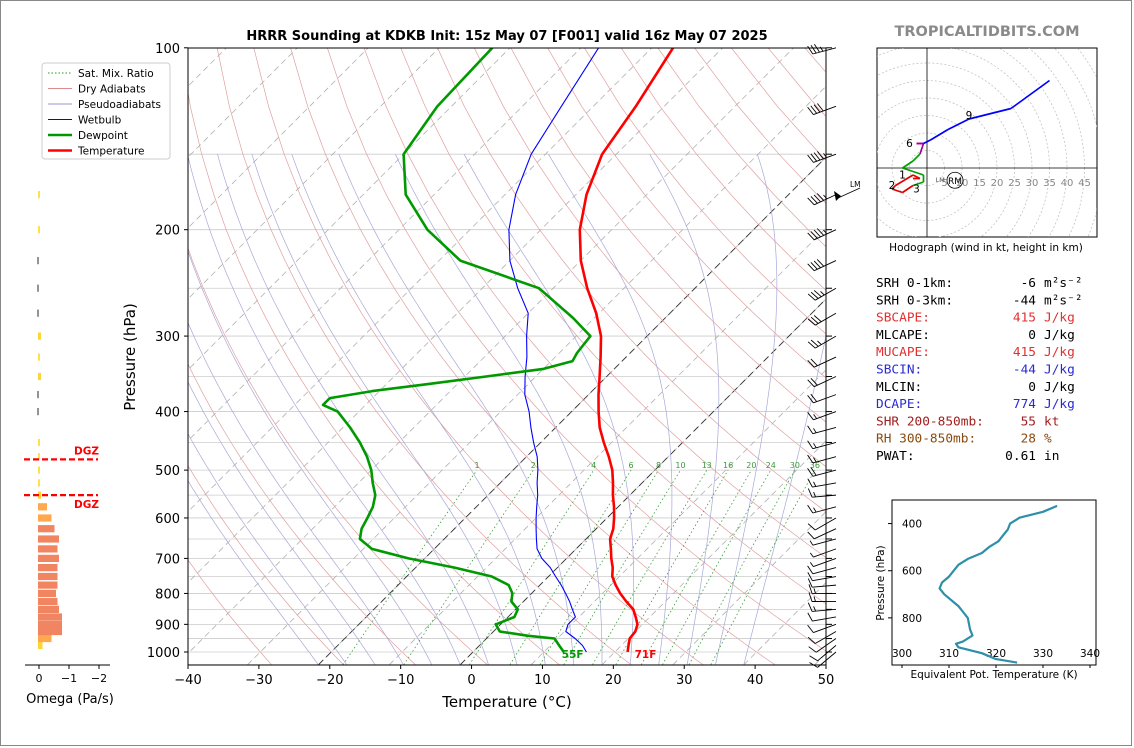  What do you see at coordinates (909, 144) in the screenshot?
I see `hodograph-height-label: 6` at bounding box center [909, 144].